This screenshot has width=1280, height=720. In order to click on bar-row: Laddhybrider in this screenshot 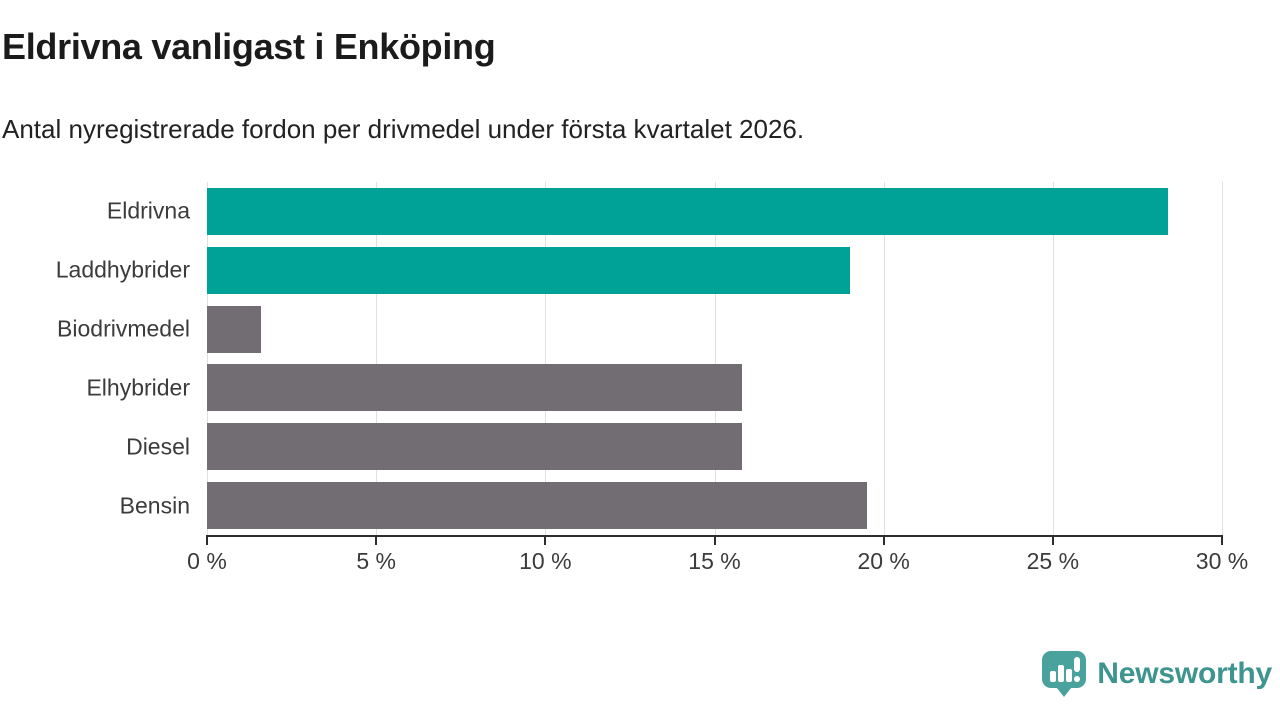, I will do `click(639, 270)`.